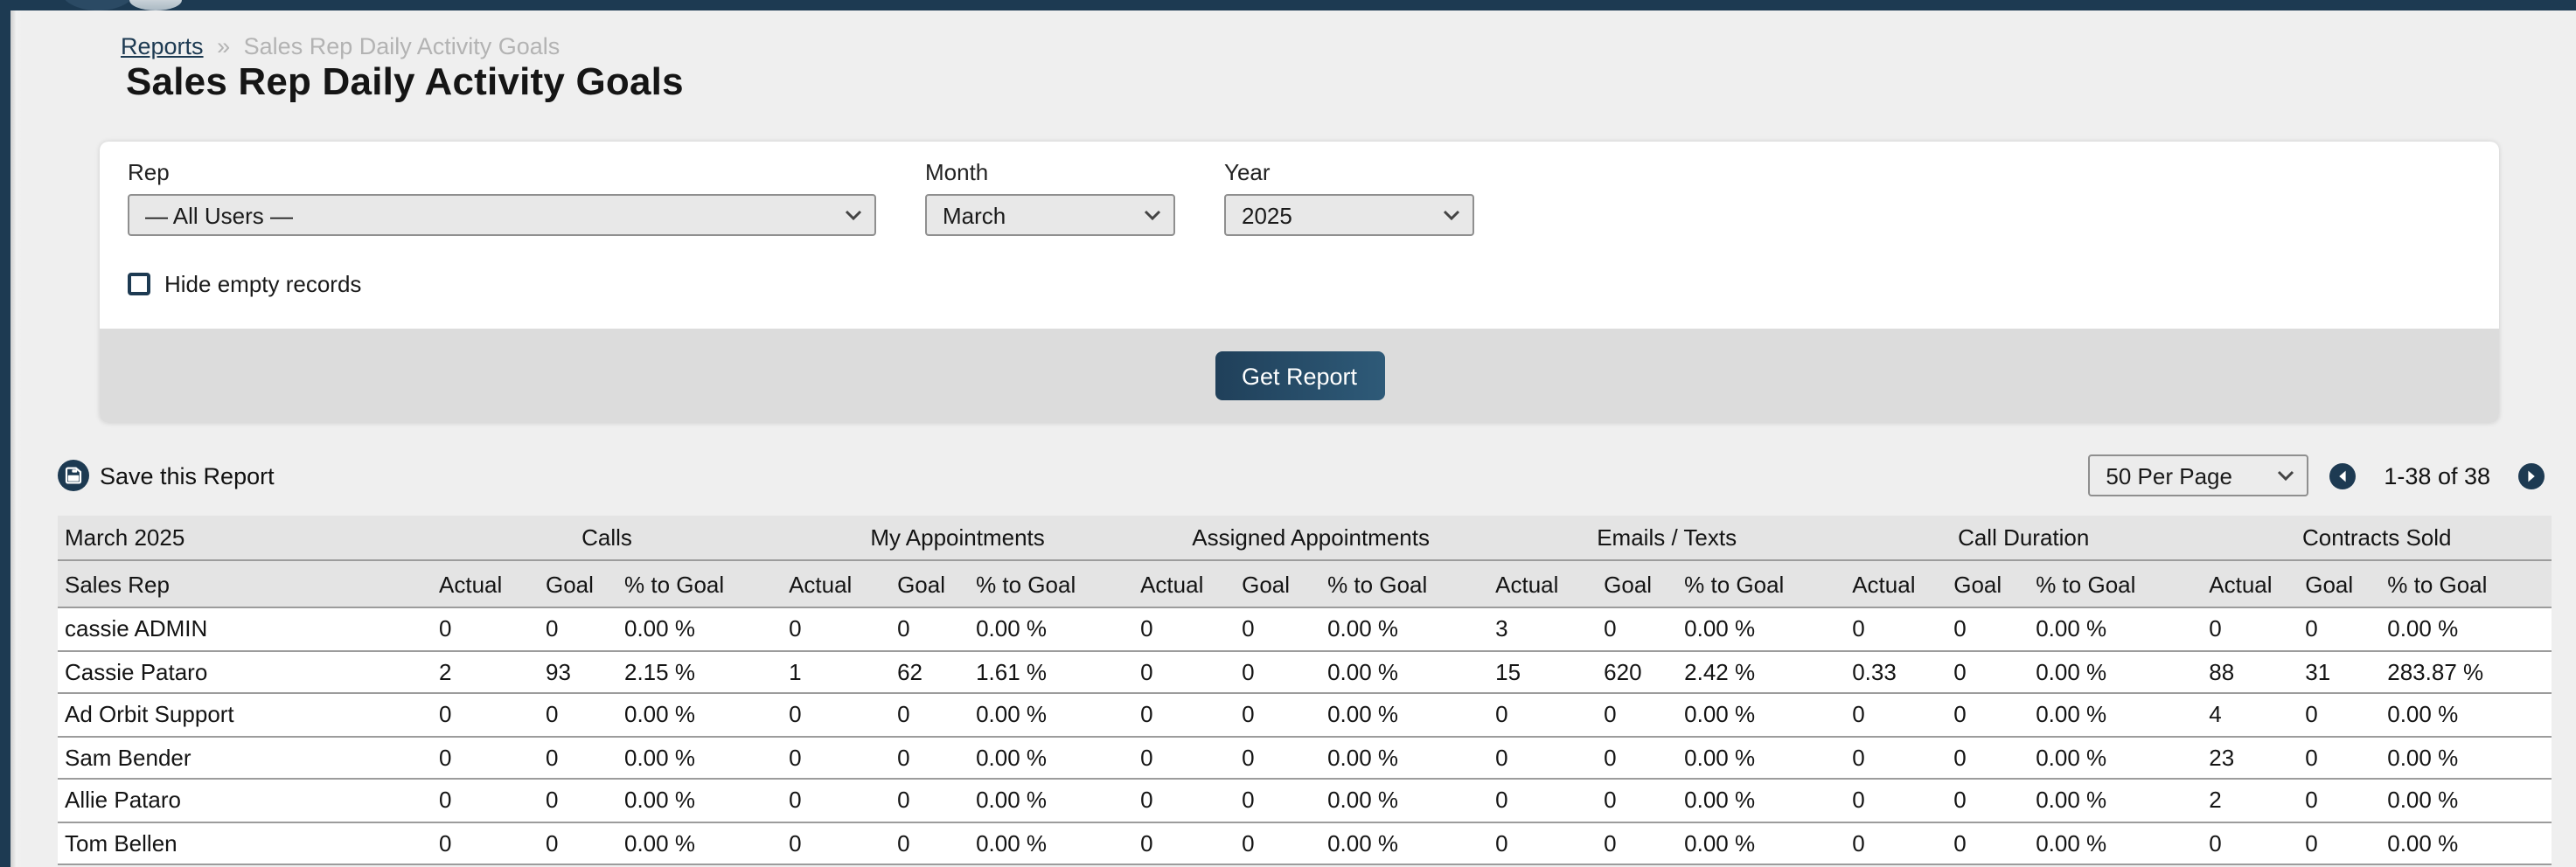 The width and height of the screenshot is (2576, 867). I want to click on metric-cell: 1, so click(836, 672).